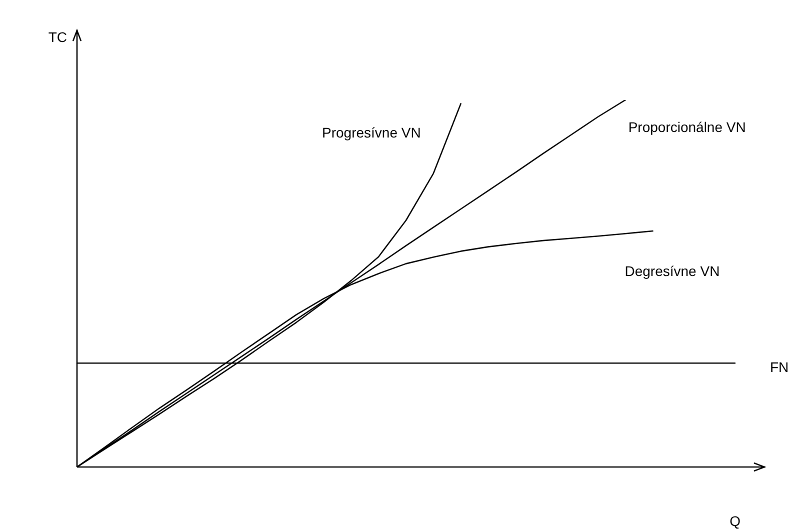 The image size is (799, 530). Describe the element at coordinates (672, 270) in the screenshot. I see `text: Degresívne VN` at that location.